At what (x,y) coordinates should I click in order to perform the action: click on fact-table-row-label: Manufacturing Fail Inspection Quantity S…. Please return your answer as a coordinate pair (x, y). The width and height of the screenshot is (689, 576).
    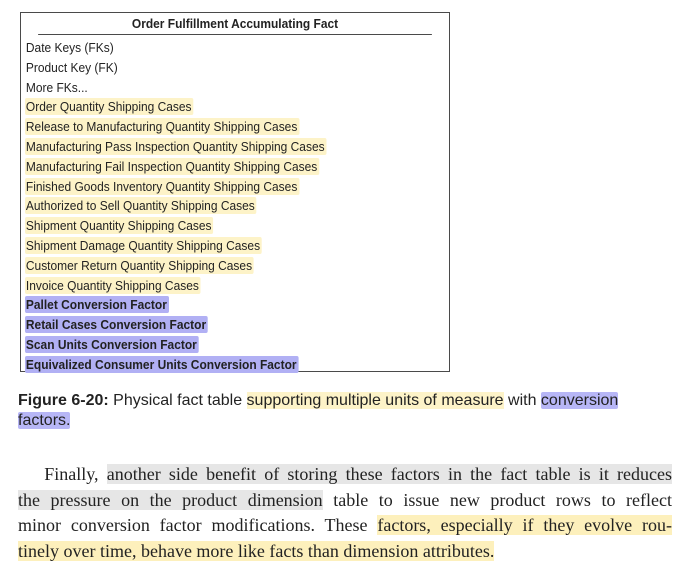
    Looking at the image, I should click on (172, 166).